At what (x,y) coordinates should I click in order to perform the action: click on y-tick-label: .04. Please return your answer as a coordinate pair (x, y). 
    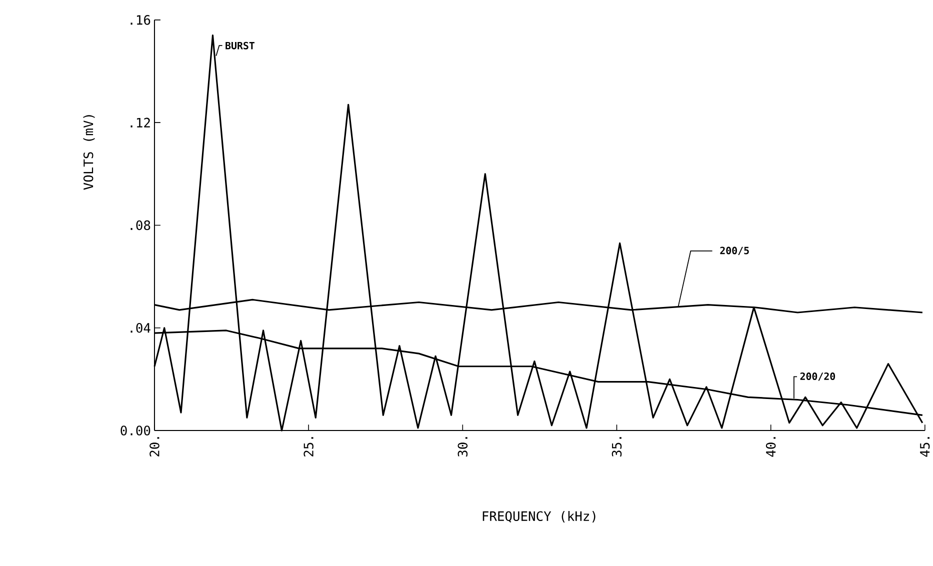
    Looking at the image, I should click on (140, 327).